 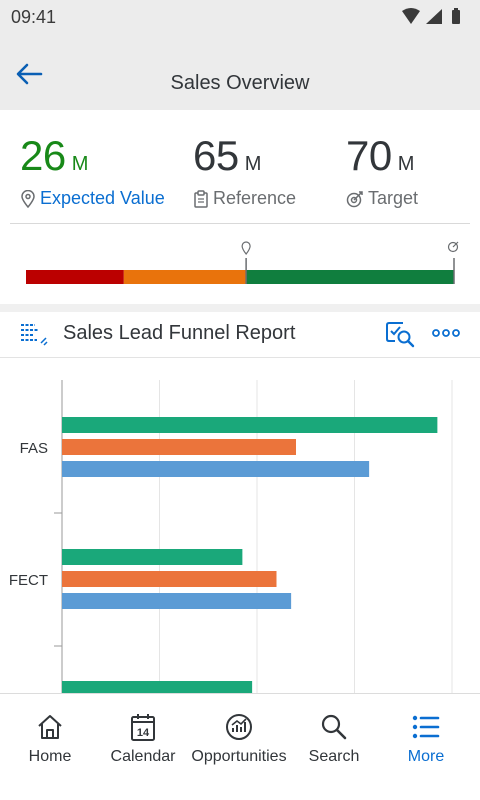 I want to click on nav-item-calendar: 14 Calendar, so click(x=143, y=747).